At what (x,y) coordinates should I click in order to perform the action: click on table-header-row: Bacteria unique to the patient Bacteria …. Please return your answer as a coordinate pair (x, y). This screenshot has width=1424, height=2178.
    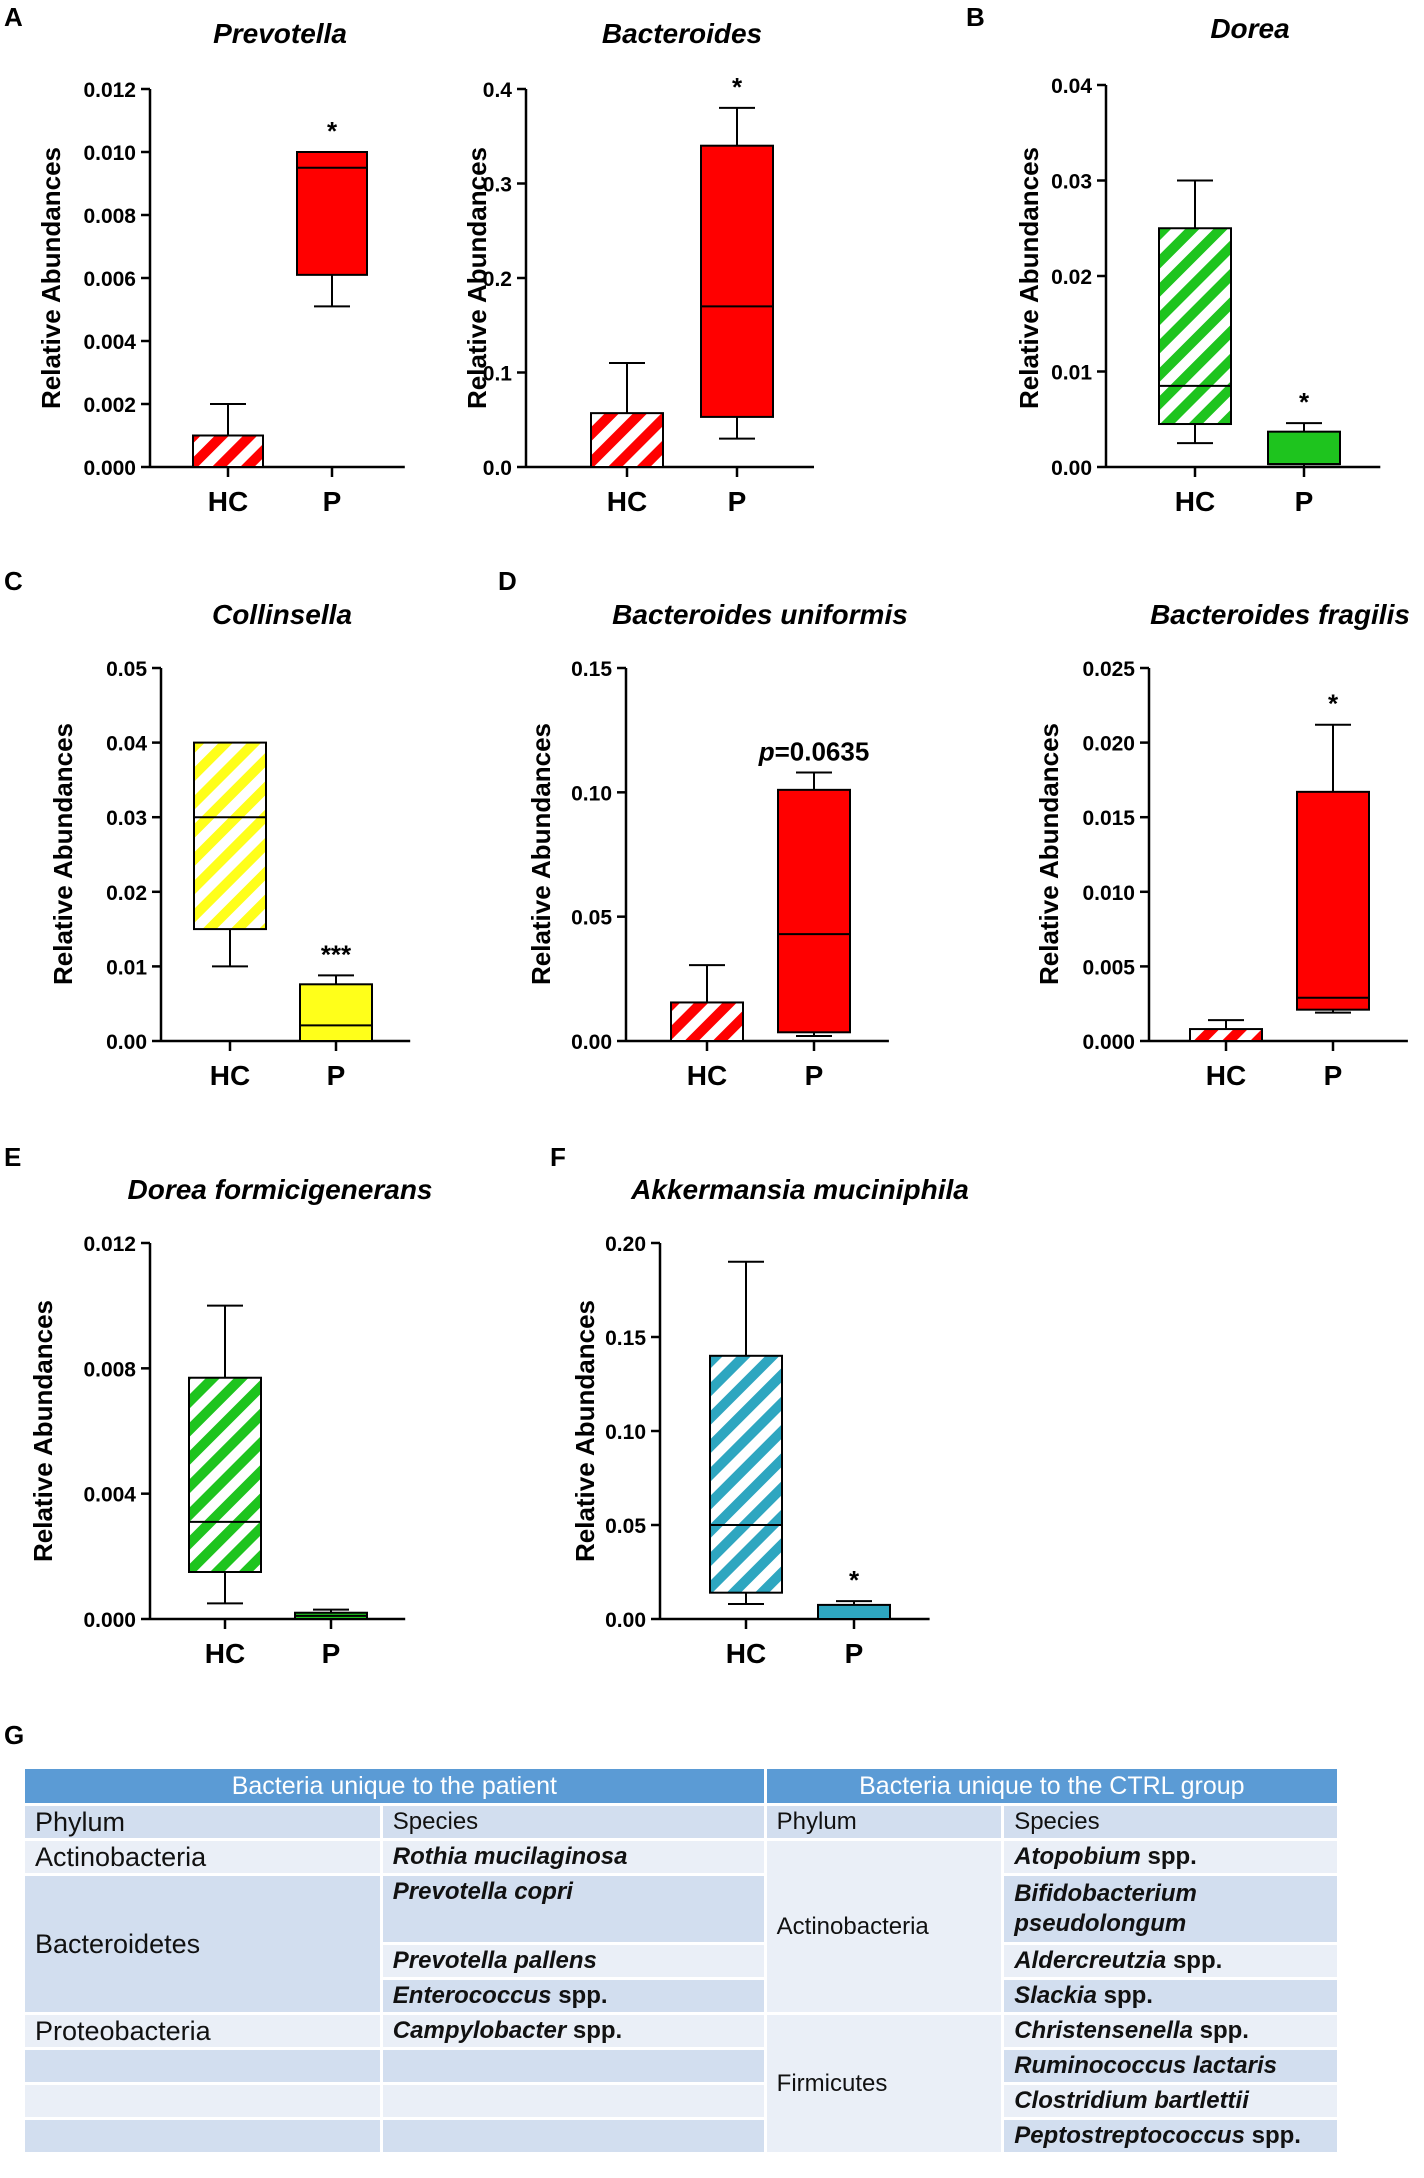
    Looking at the image, I should click on (681, 1786).